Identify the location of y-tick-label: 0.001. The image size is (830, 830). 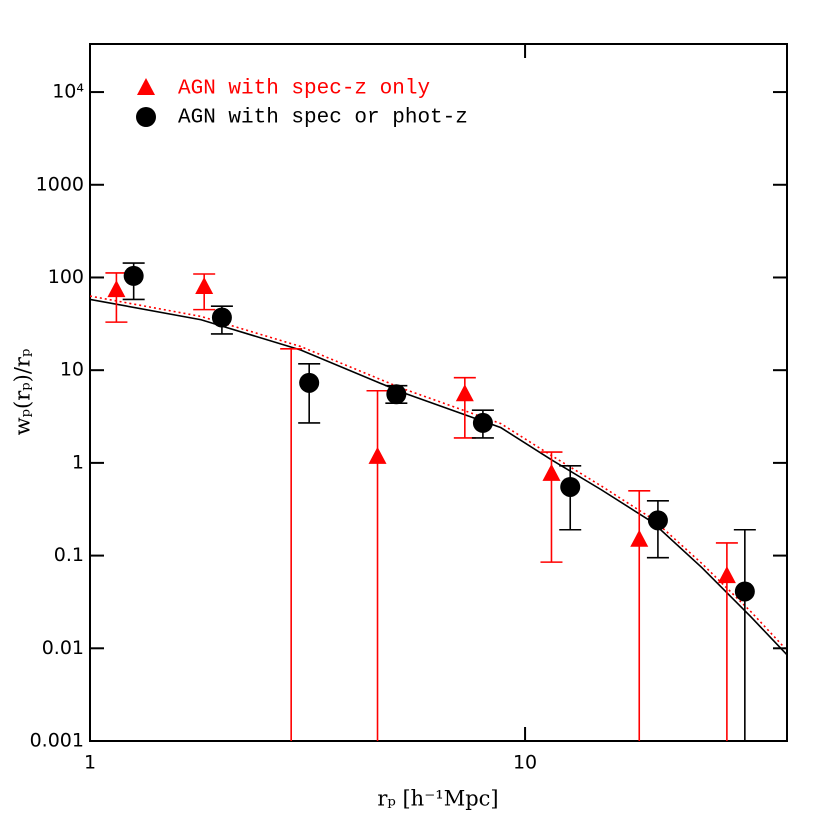
(57, 741).